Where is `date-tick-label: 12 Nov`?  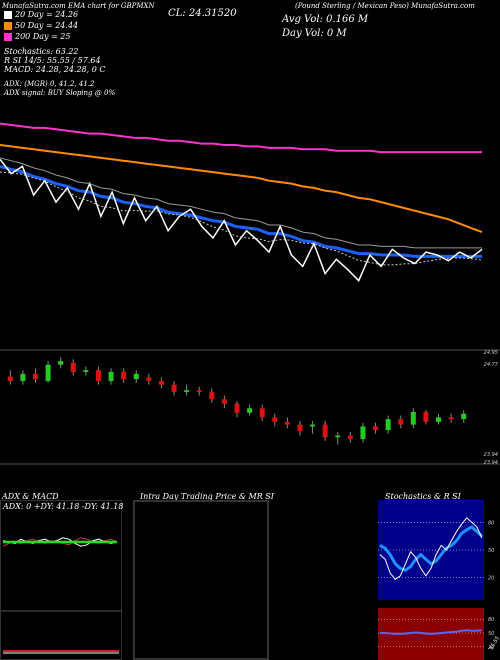 date-tick-label: 12 Nov is located at coordinates (223, 479).